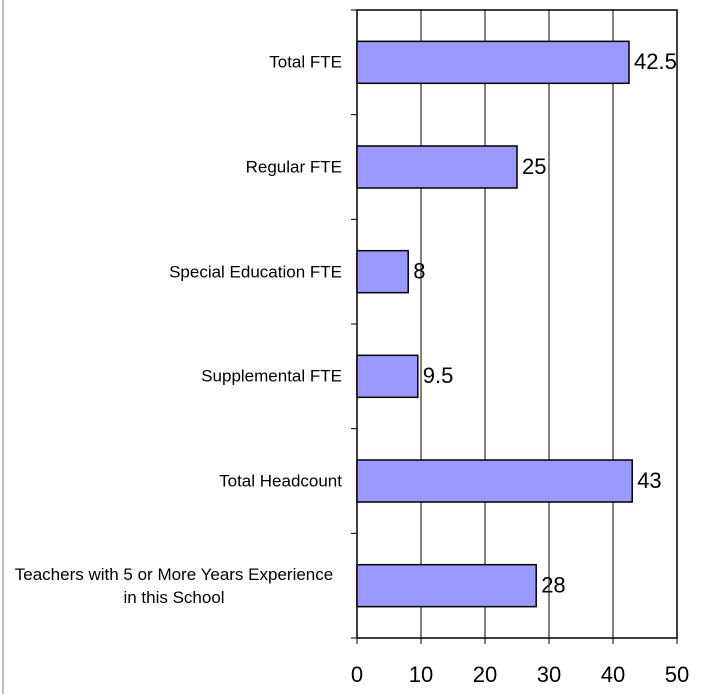  Describe the element at coordinates (438, 375) in the screenshot. I see `data-label: 9.5` at that location.